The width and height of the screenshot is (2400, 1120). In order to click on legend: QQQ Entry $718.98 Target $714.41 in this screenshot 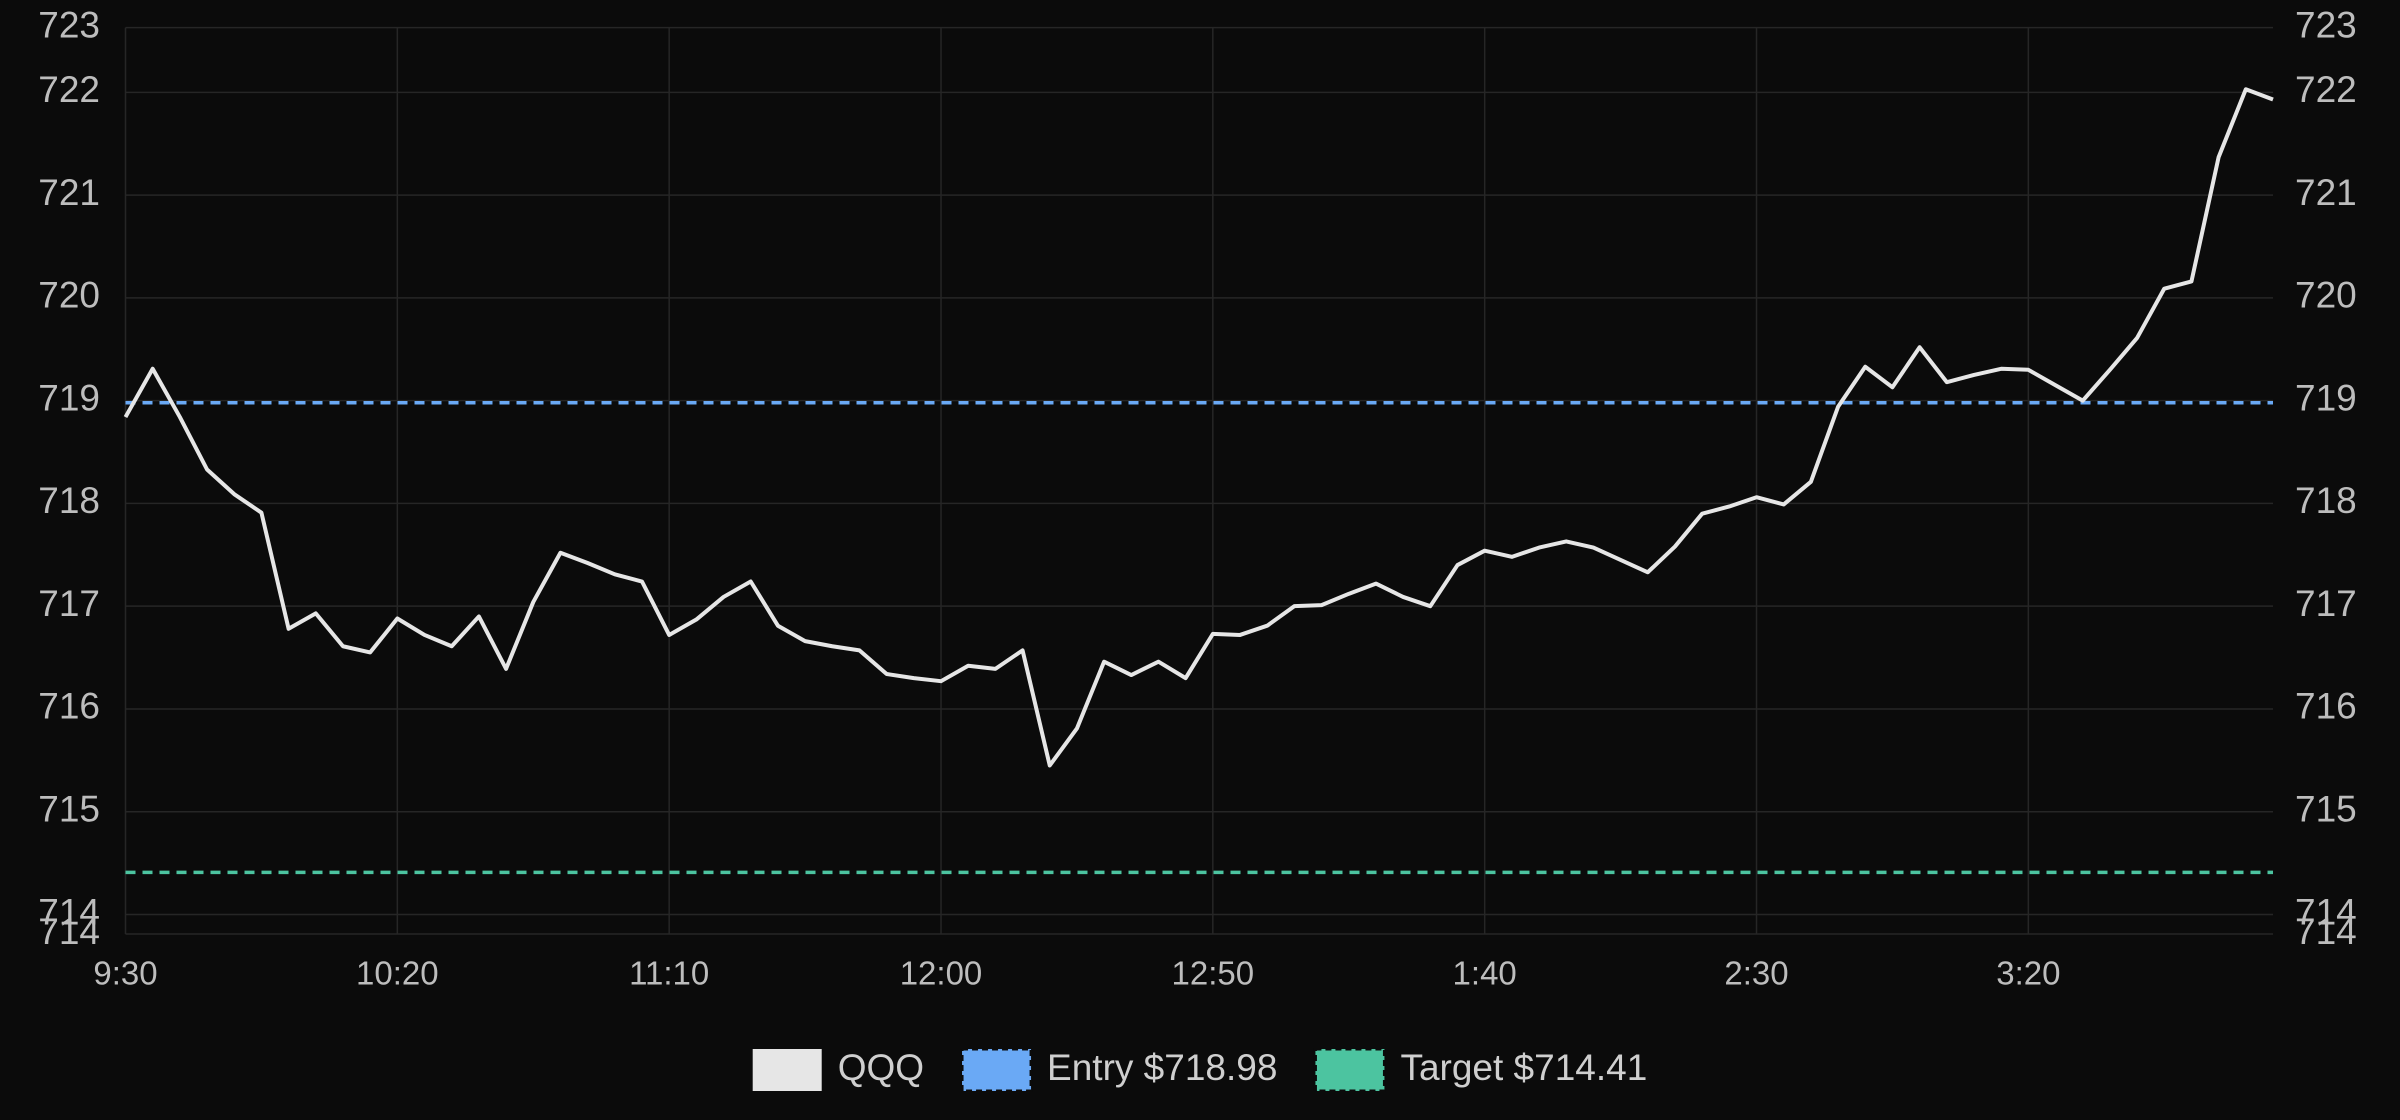, I will do `click(1199, 1070)`.